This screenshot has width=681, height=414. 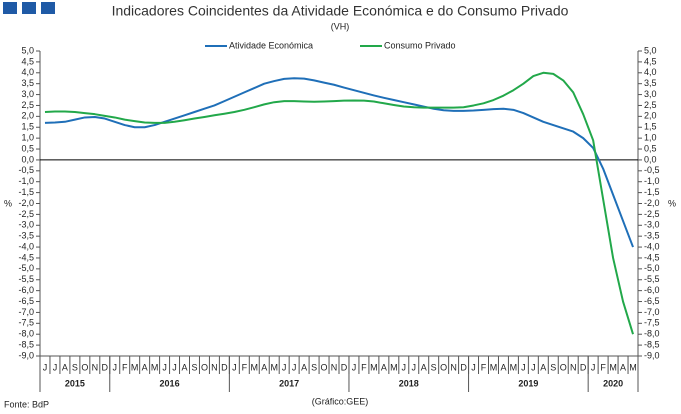 I want to click on y2-axis-label: %, so click(x=672, y=203).